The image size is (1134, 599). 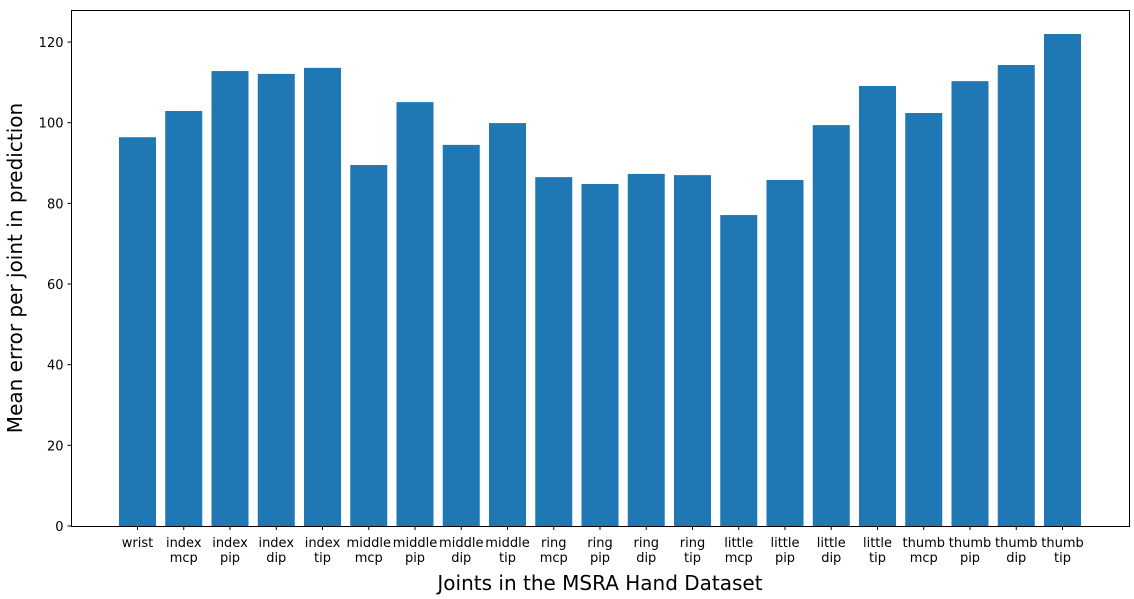 I want to click on y-tick-label: 60, so click(x=55, y=285).